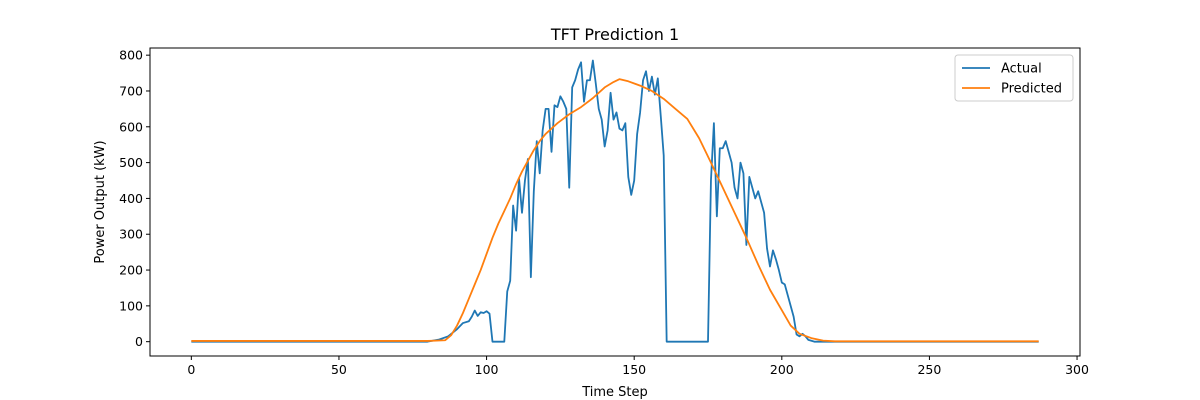  What do you see at coordinates (614, 34) in the screenshot?
I see `chart-title: TFT Prediction 1` at bounding box center [614, 34].